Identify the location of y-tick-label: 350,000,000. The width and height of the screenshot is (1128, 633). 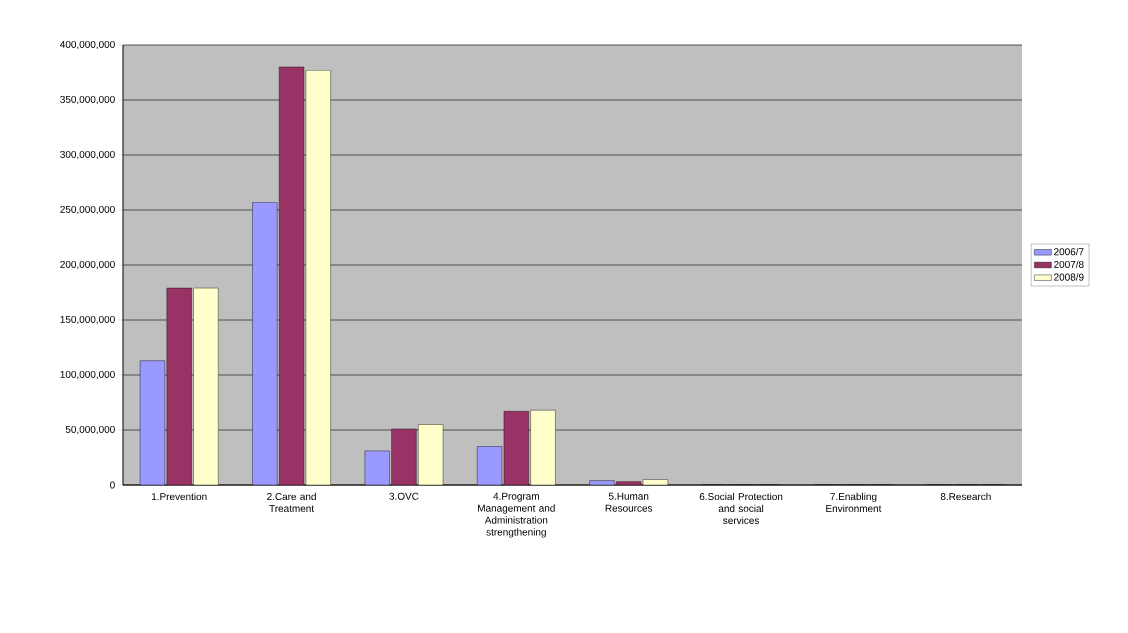
(87, 100).